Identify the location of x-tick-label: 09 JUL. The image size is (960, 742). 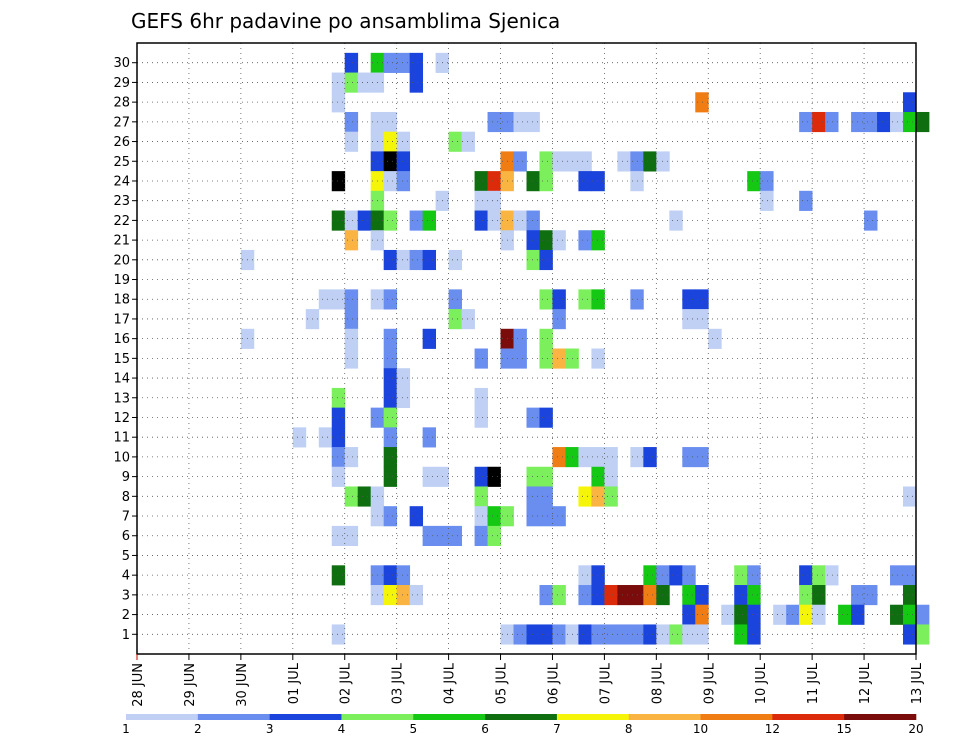
(709, 683).